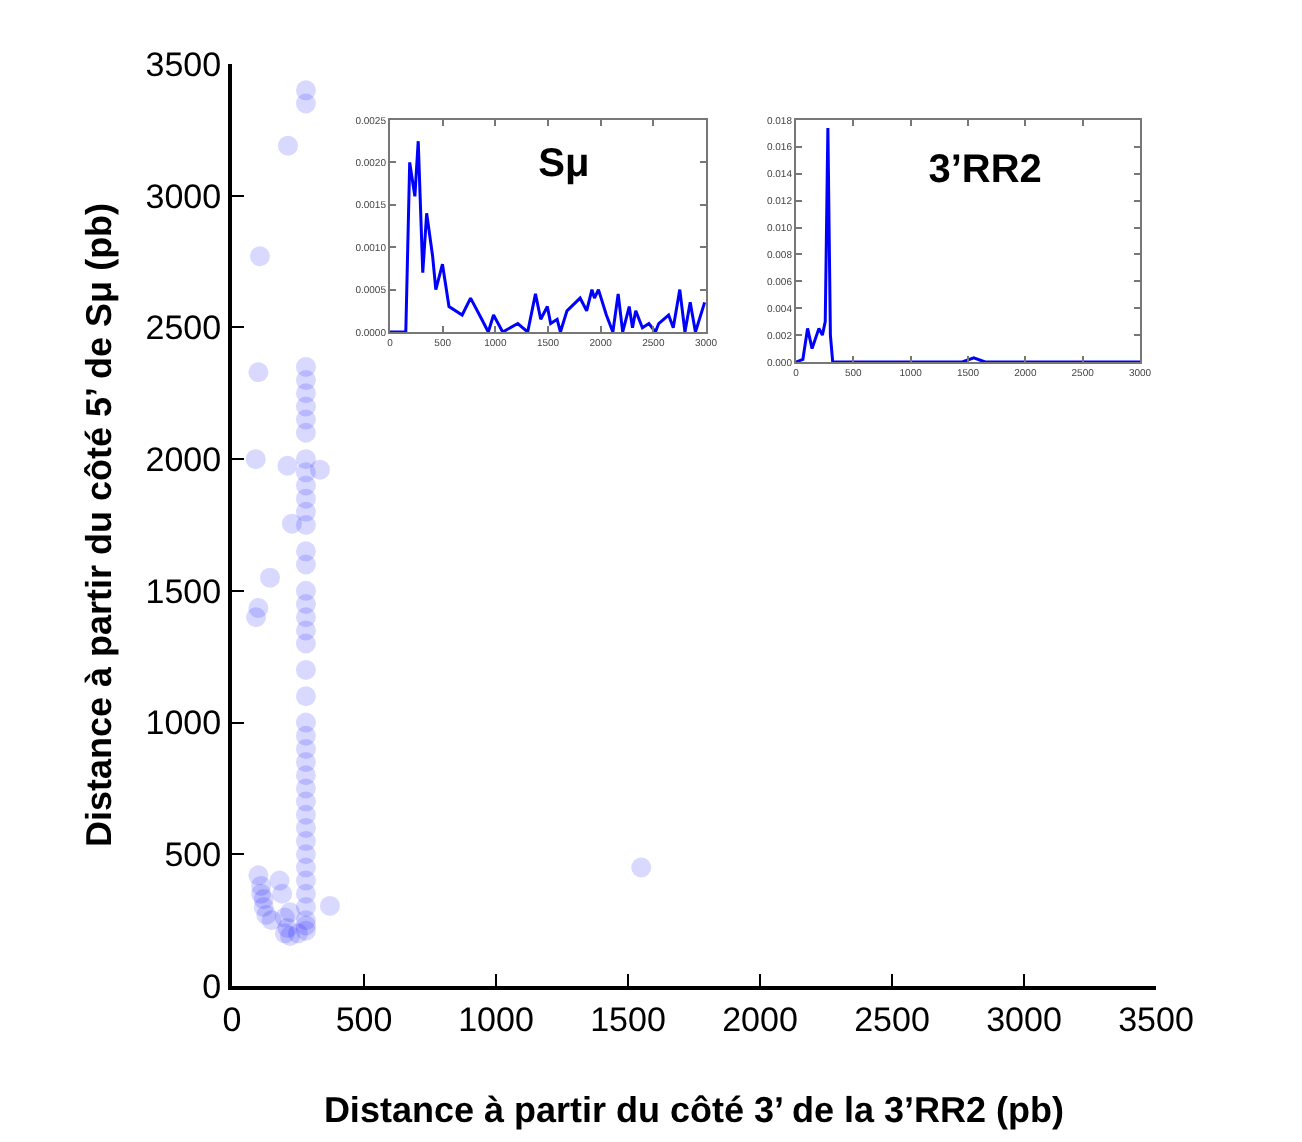  Describe the element at coordinates (892, 1019) in the screenshot. I see `x-tick-label: 2500` at that location.